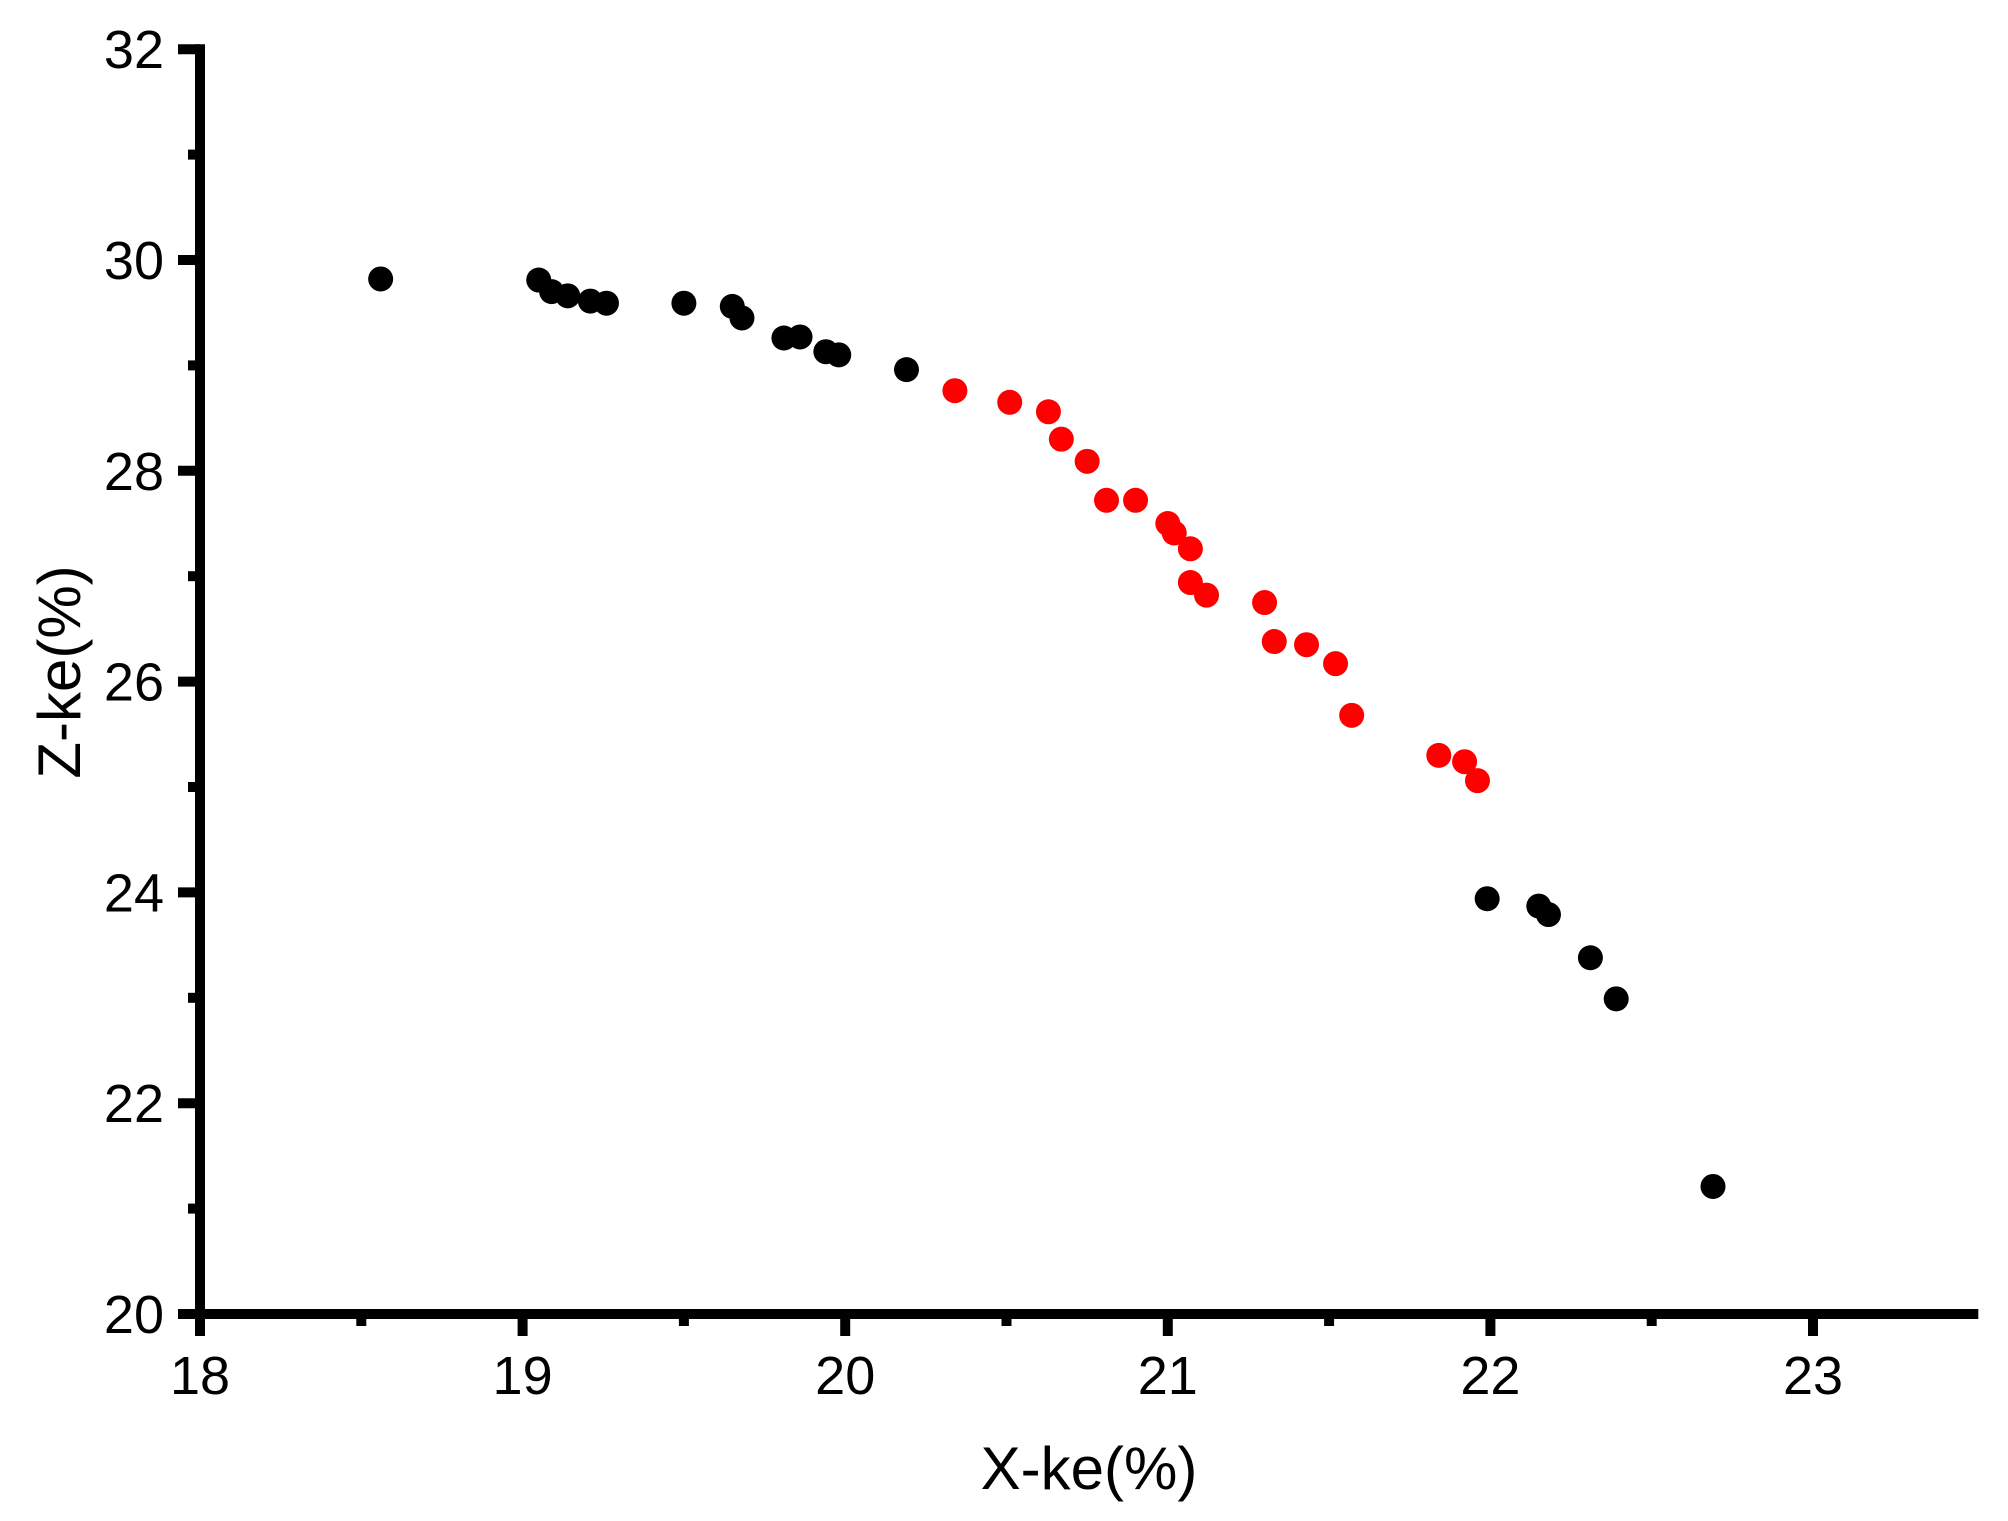 Image resolution: width=2008 pixels, height=1521 pixels. Describe the element at coordinates (134, 1104) in the screenshot. I see `y-tick-label: 22` at that location.